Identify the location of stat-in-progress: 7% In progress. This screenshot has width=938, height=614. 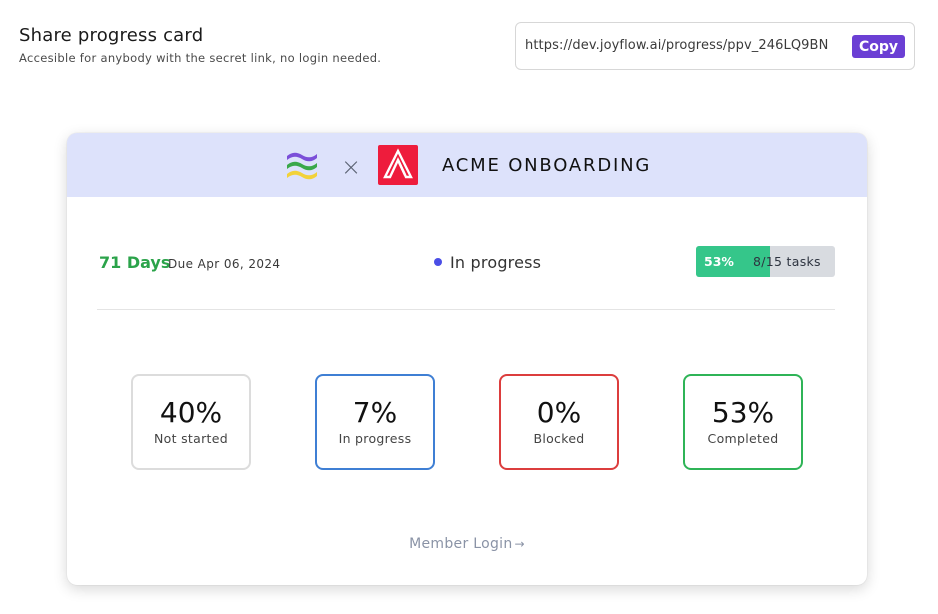
(375, 422).